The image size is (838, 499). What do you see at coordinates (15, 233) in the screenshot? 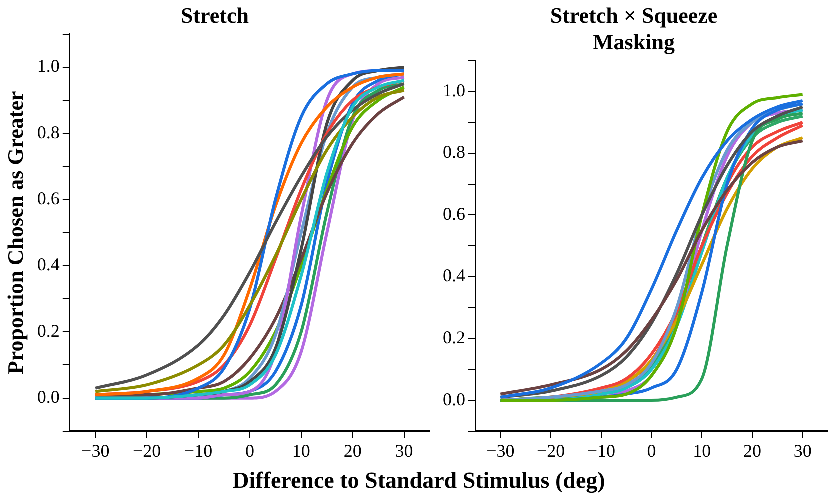
I see `y-axis-title: Proportion Chosen as Greater` at bounding box center [15, 233].